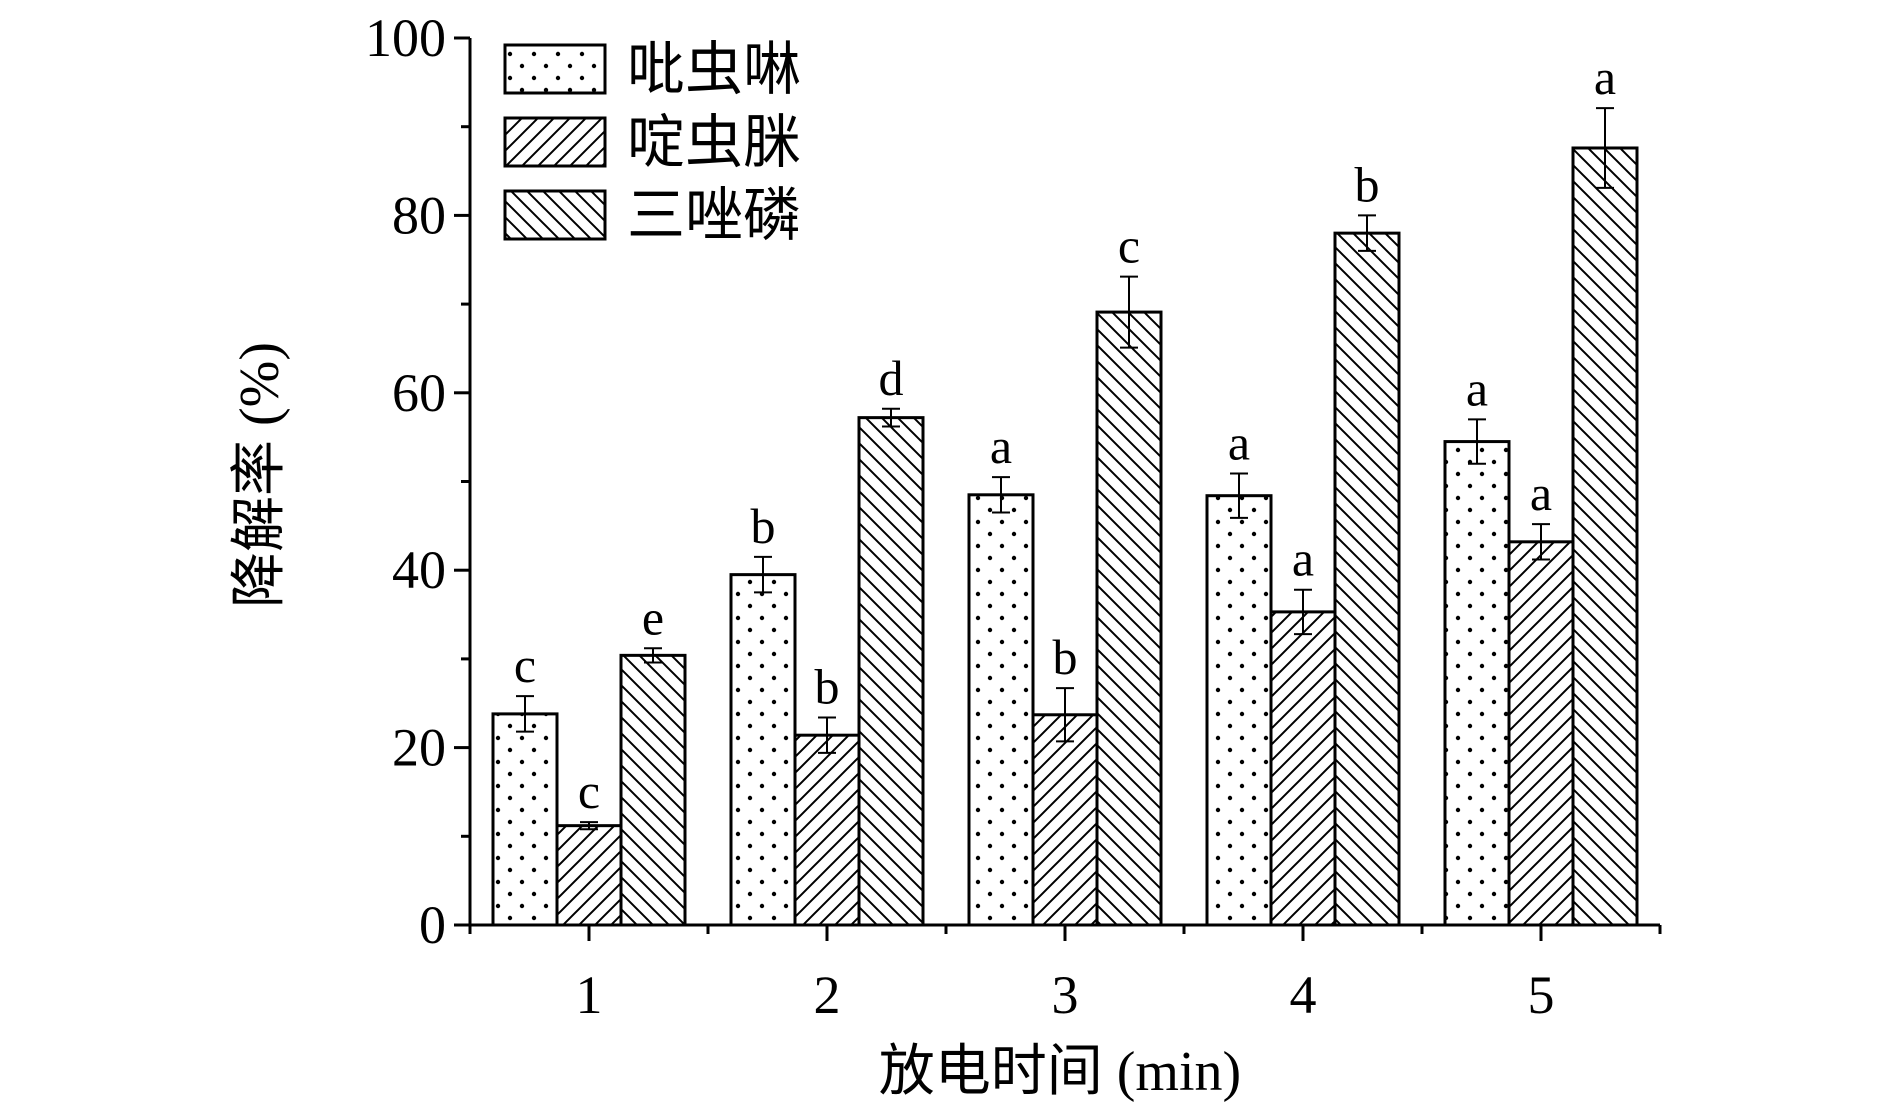 The width and height of the screenshot is (1890, 1106). I want to click on significance-label: d, so click(891, 378).